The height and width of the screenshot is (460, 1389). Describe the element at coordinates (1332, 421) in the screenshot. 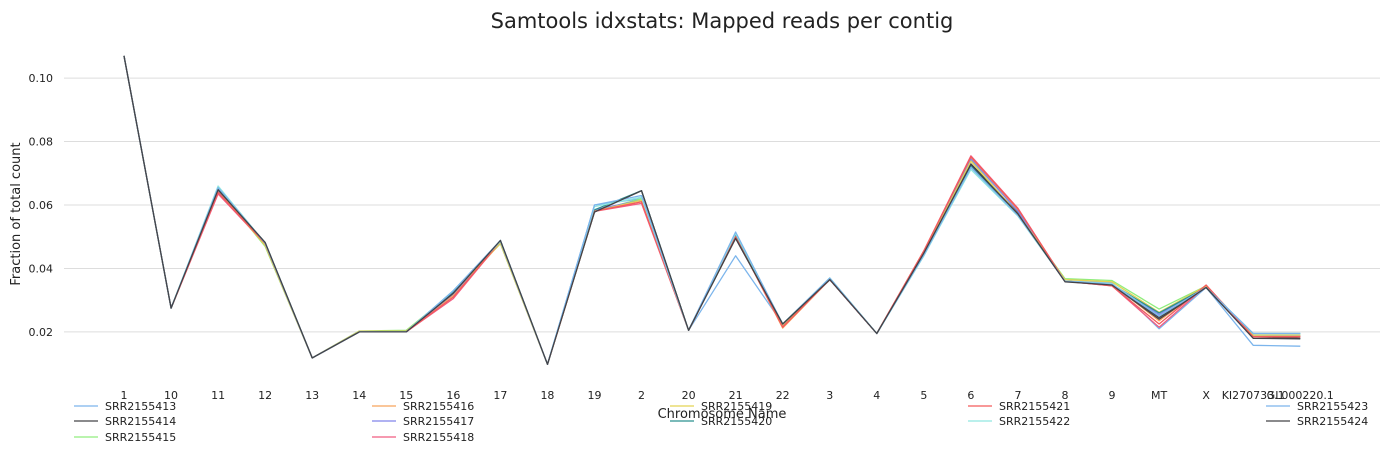

I see `legend-label: SRR2155424` at that location.